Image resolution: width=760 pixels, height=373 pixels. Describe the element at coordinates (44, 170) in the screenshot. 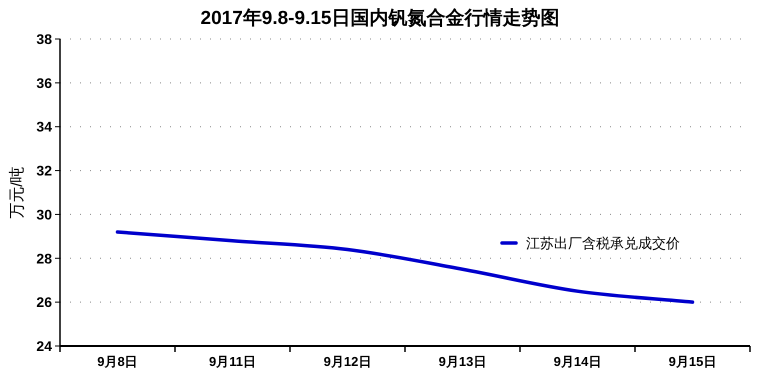

I see `y-tick-label: 32` at that location.